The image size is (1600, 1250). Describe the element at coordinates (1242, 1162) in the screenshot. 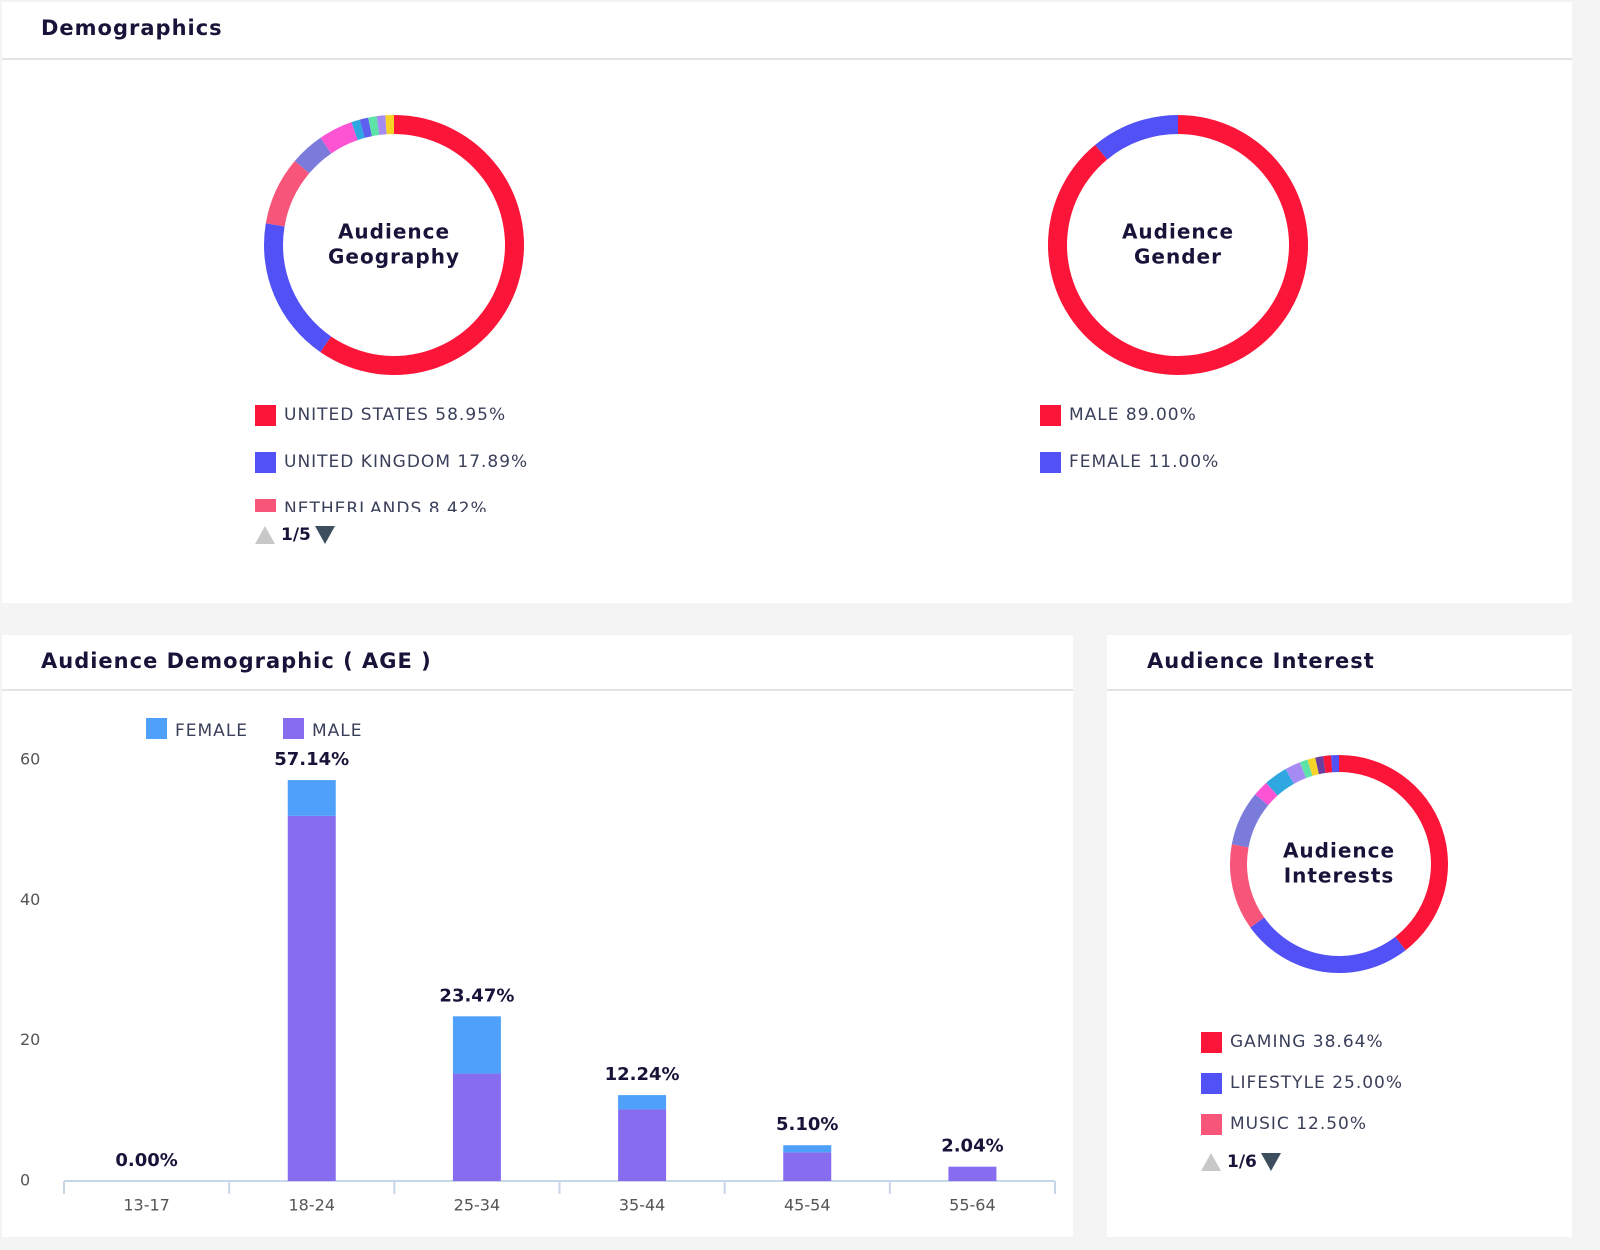

I see `legend-page: 1/6` at that location.